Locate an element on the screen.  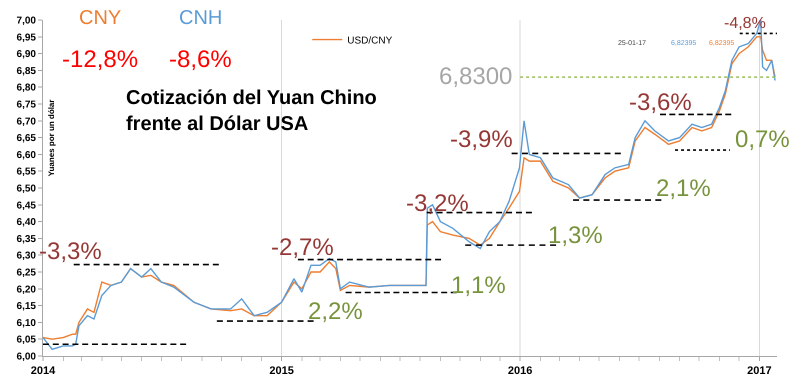
legend-label: USD/CNY is located at coordinates (370, 40).